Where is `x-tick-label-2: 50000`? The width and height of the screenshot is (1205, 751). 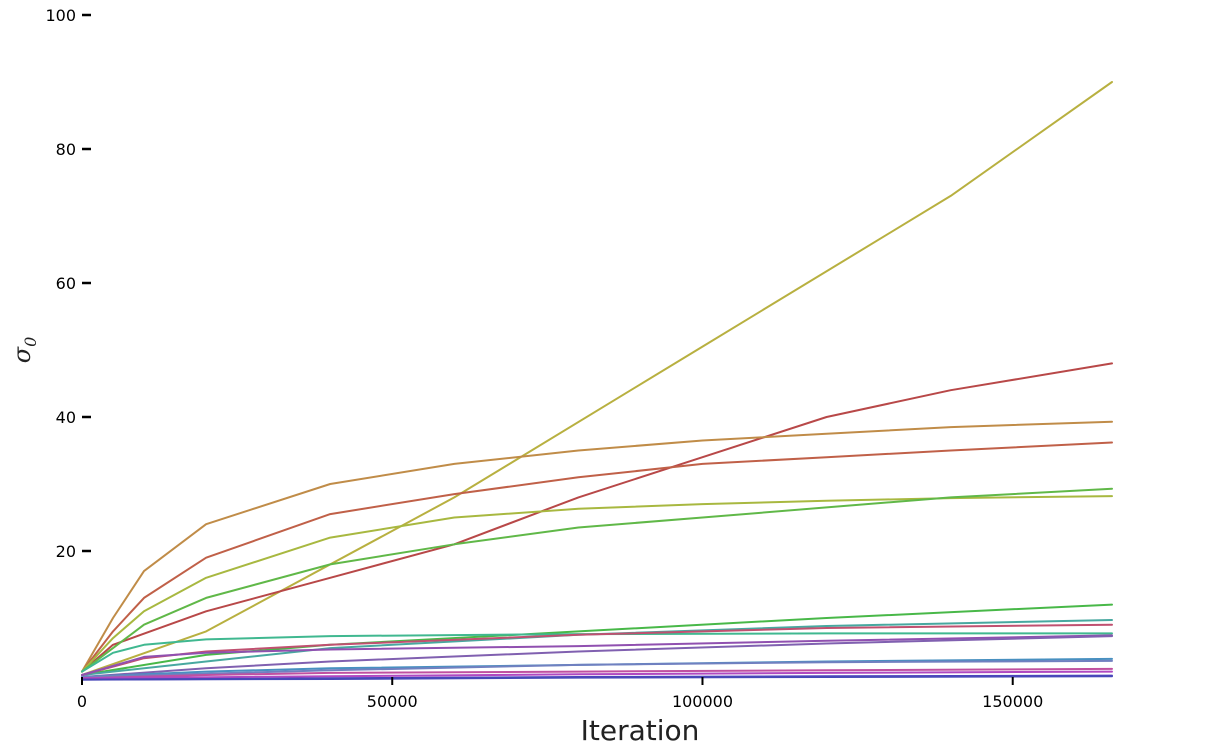
x-tick-label-2: 50000 is located at coordinates (392, 701).